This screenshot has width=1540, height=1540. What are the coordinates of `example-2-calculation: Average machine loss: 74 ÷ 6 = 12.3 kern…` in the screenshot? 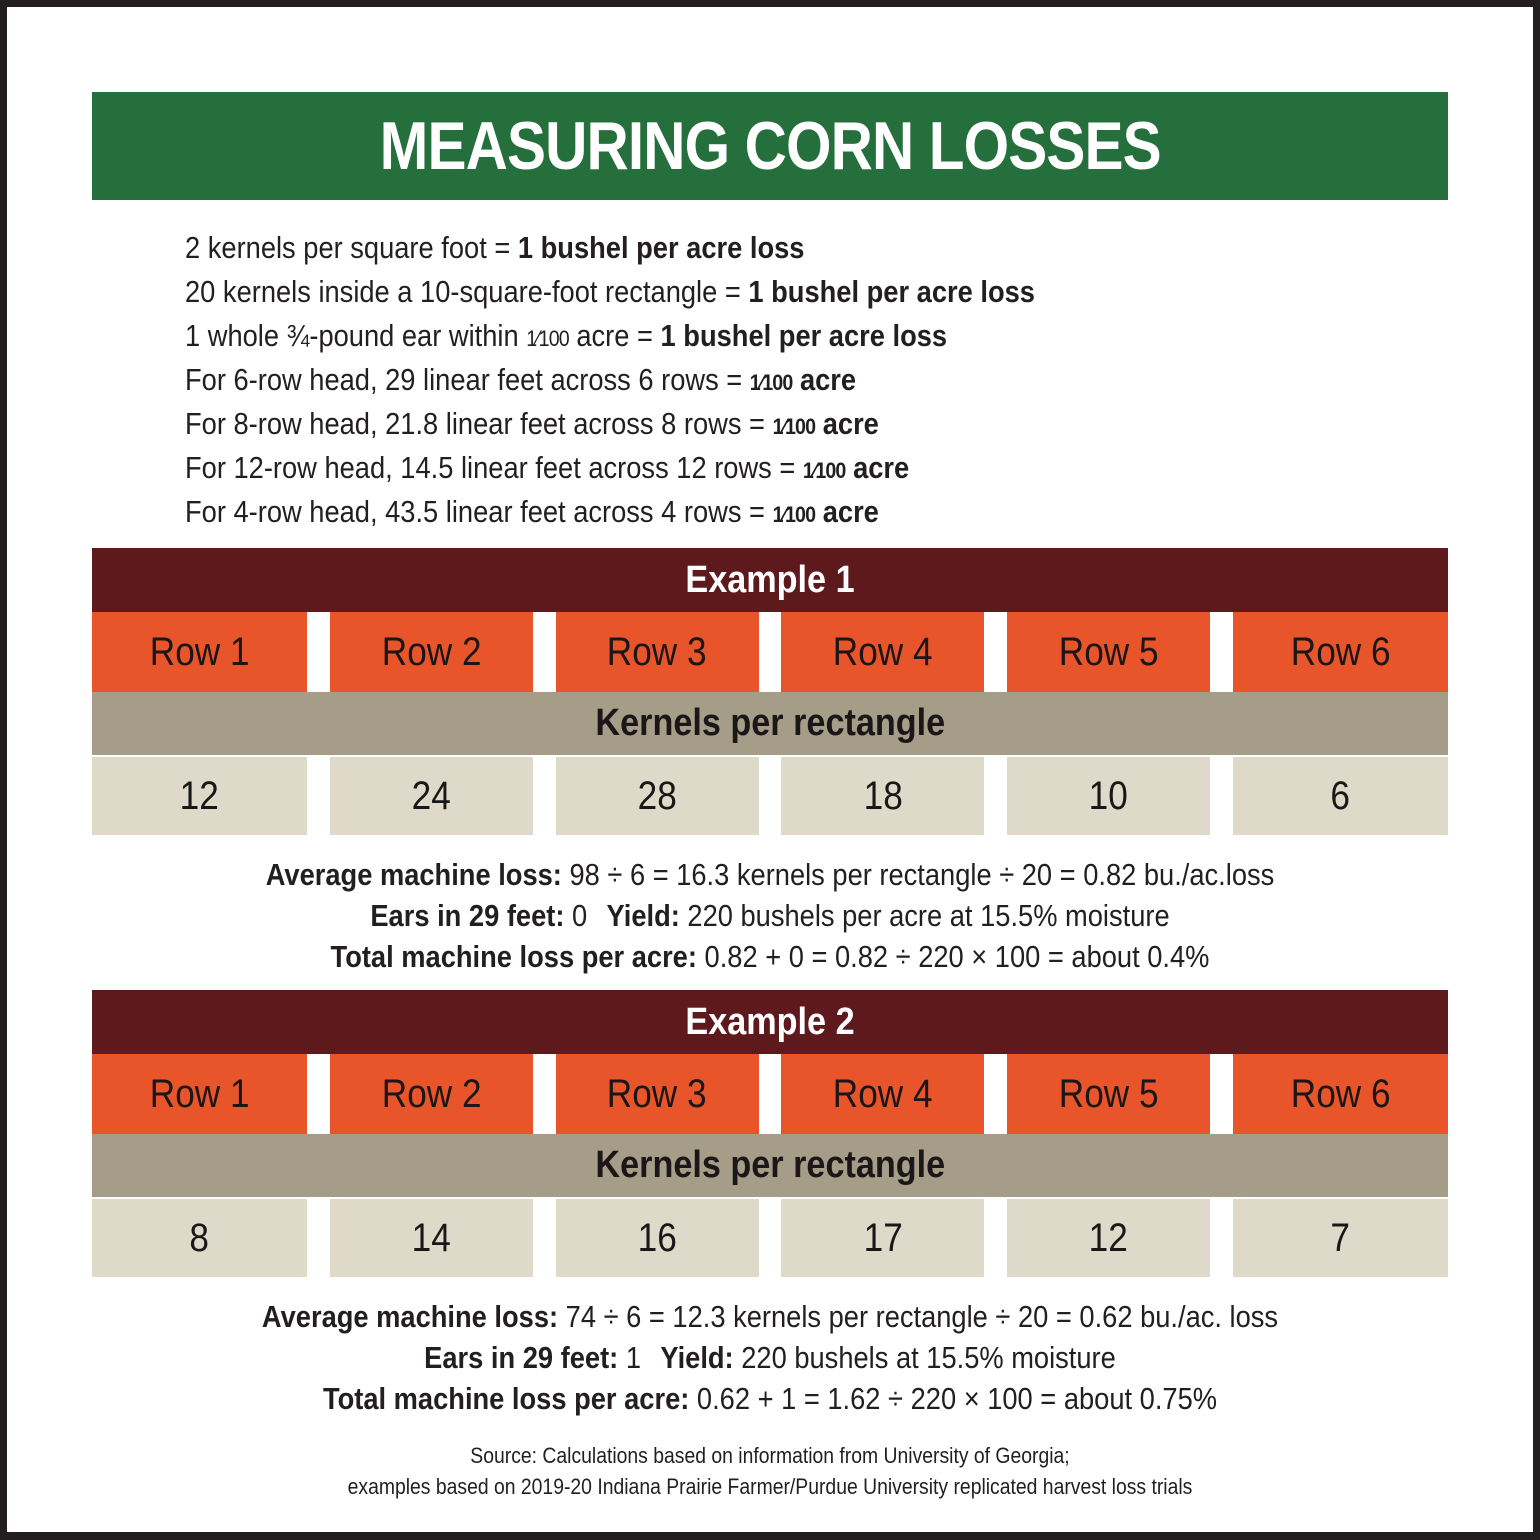 It's located at (770, 1357).